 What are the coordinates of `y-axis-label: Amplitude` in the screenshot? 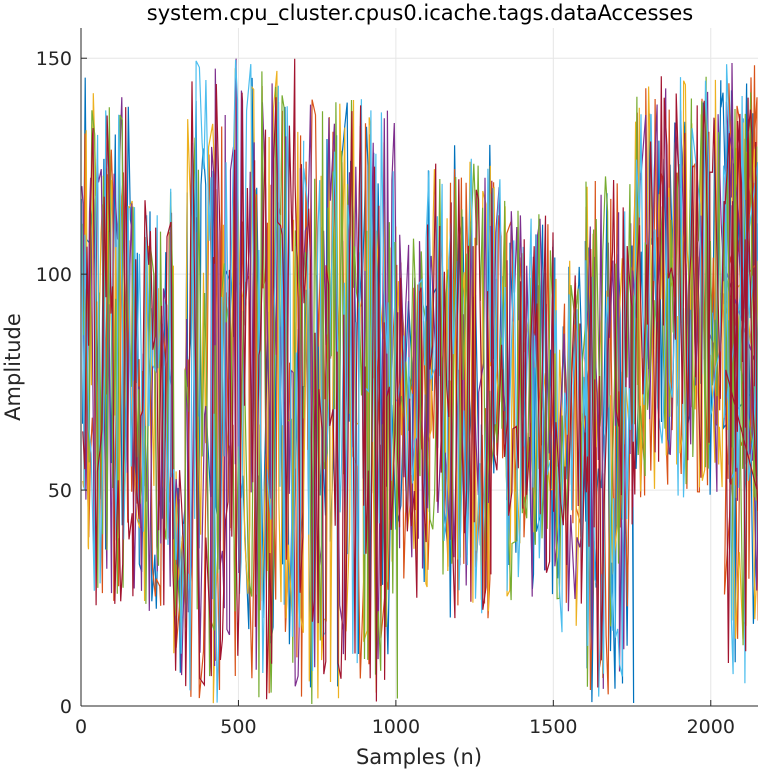 It's located at (13, 367).